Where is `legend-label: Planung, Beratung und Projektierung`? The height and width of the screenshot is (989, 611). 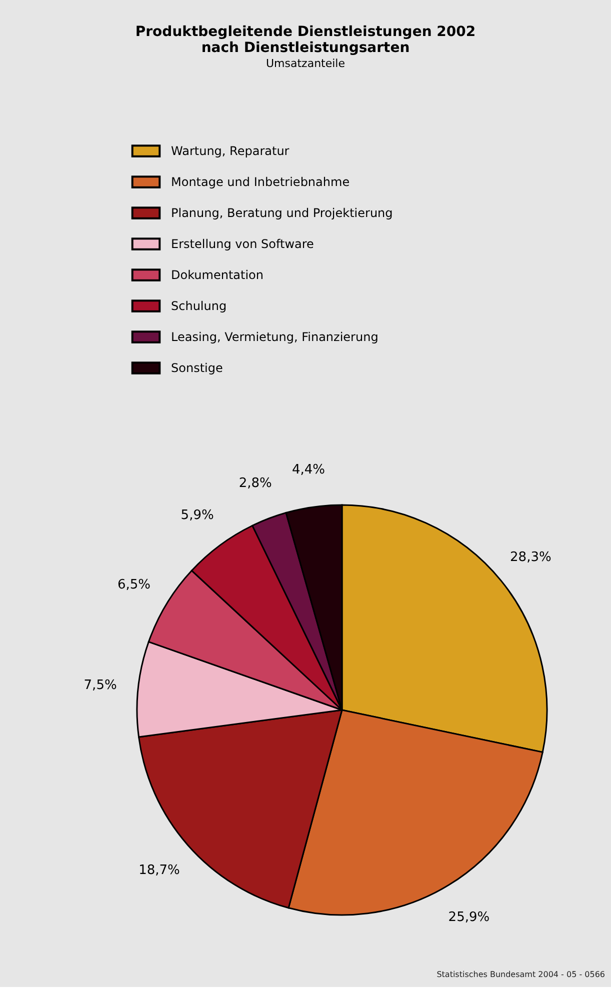 legend-label: Planung, Beratung und Projektierung is located at coordinates (282, 213).